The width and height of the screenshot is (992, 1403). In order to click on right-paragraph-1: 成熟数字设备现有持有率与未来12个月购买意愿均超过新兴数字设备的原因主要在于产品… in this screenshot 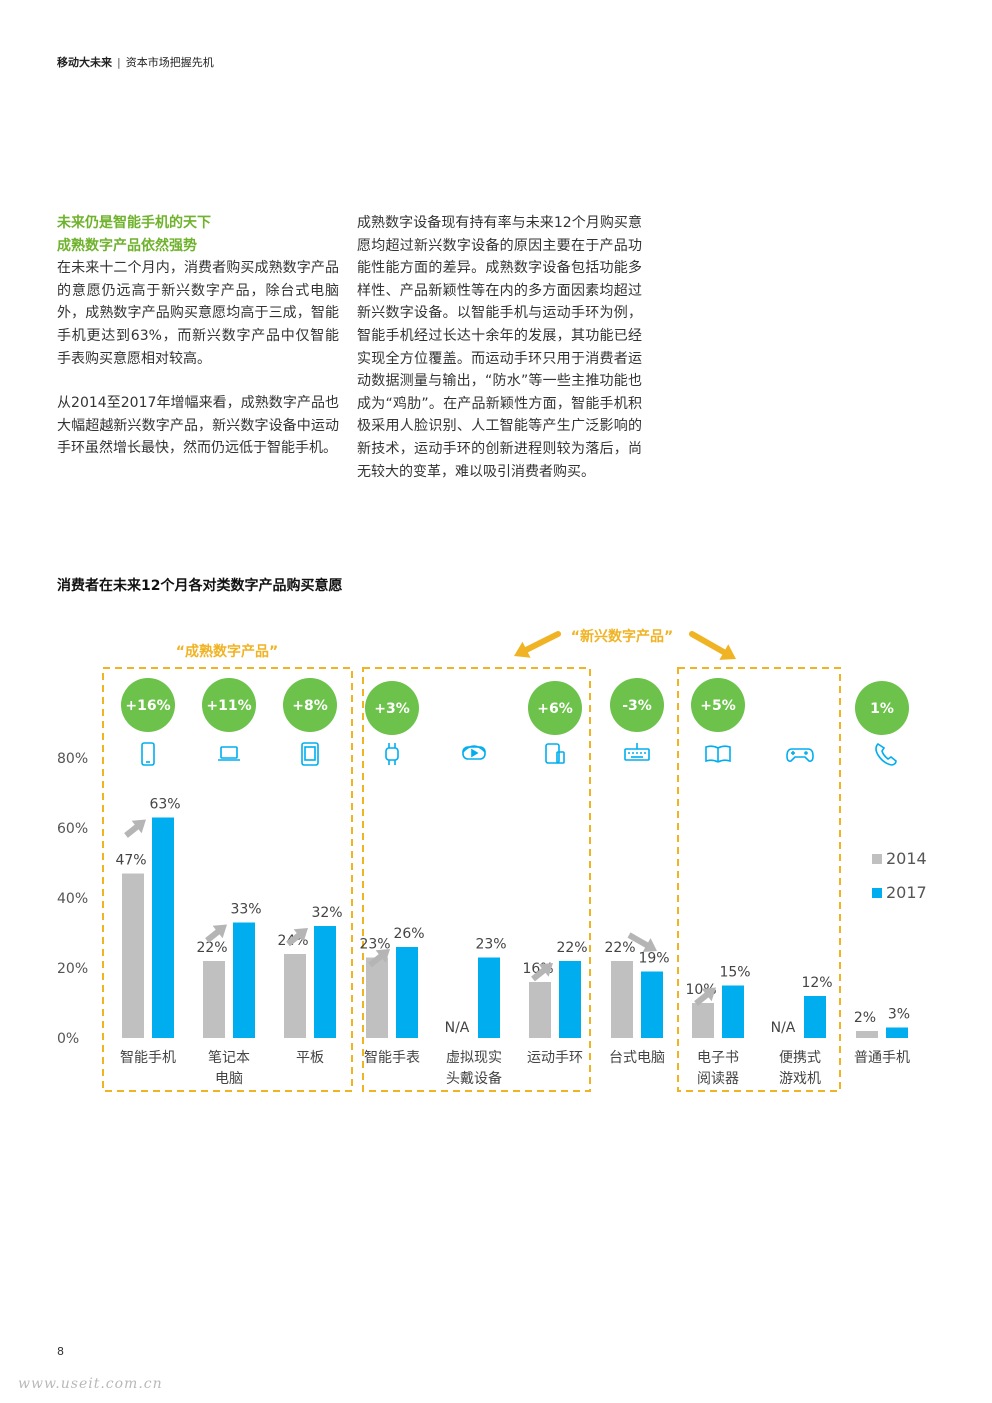, I will do `click(499, 347)`.